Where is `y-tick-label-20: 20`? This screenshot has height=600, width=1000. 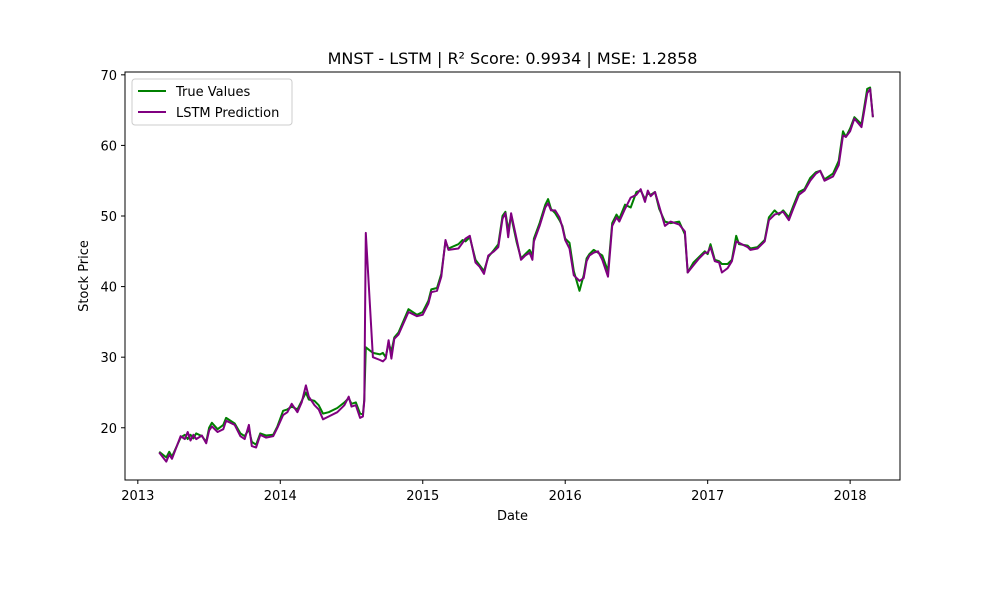
y-tick-label-20: 20 is located at coordinates (108, 429).